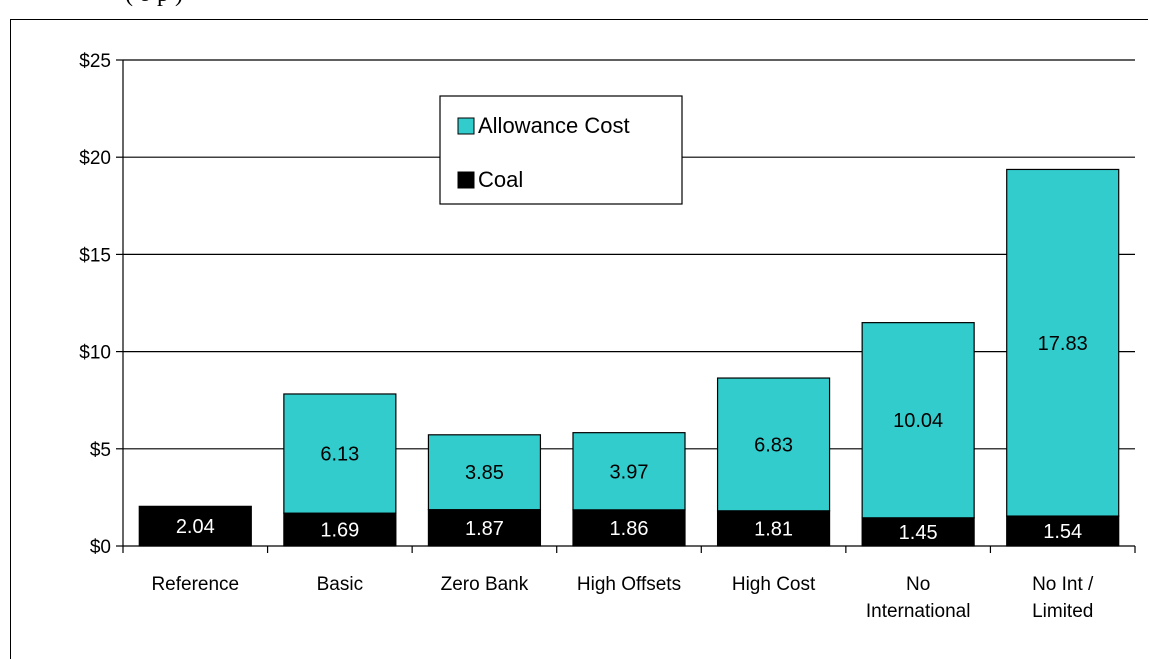 This screenshot has width=1149, height=659. What do you see at coordinates (918, 584) in the screenshot?
I see `x-tick-label: No` at bounding box center [918, 584].